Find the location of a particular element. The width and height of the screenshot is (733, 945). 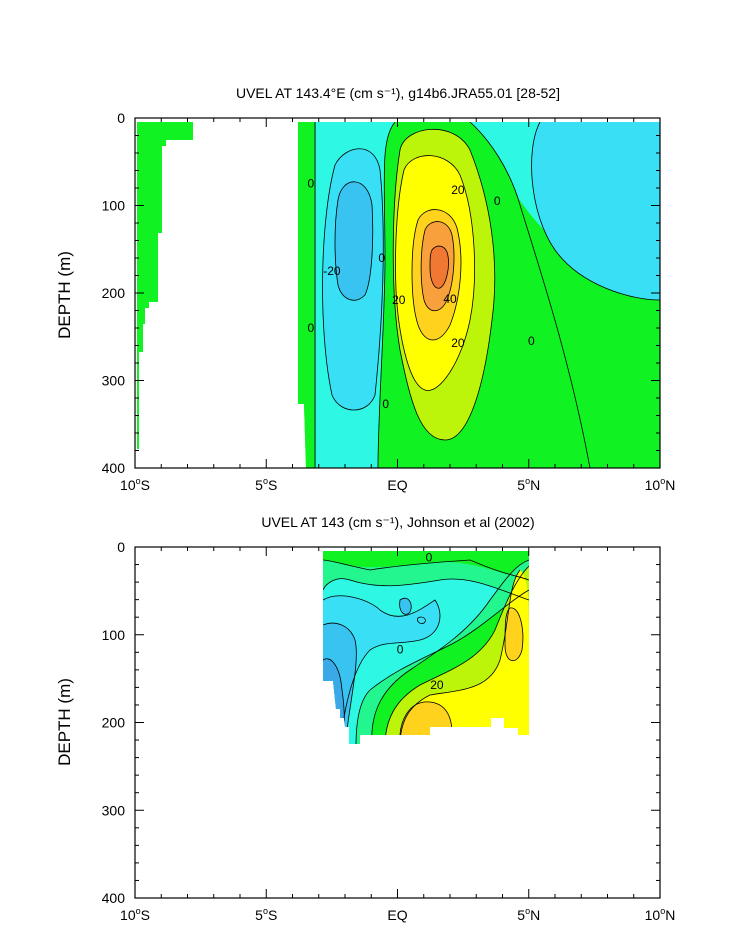

contour-label: 40 is located at coordinates (450, 299).